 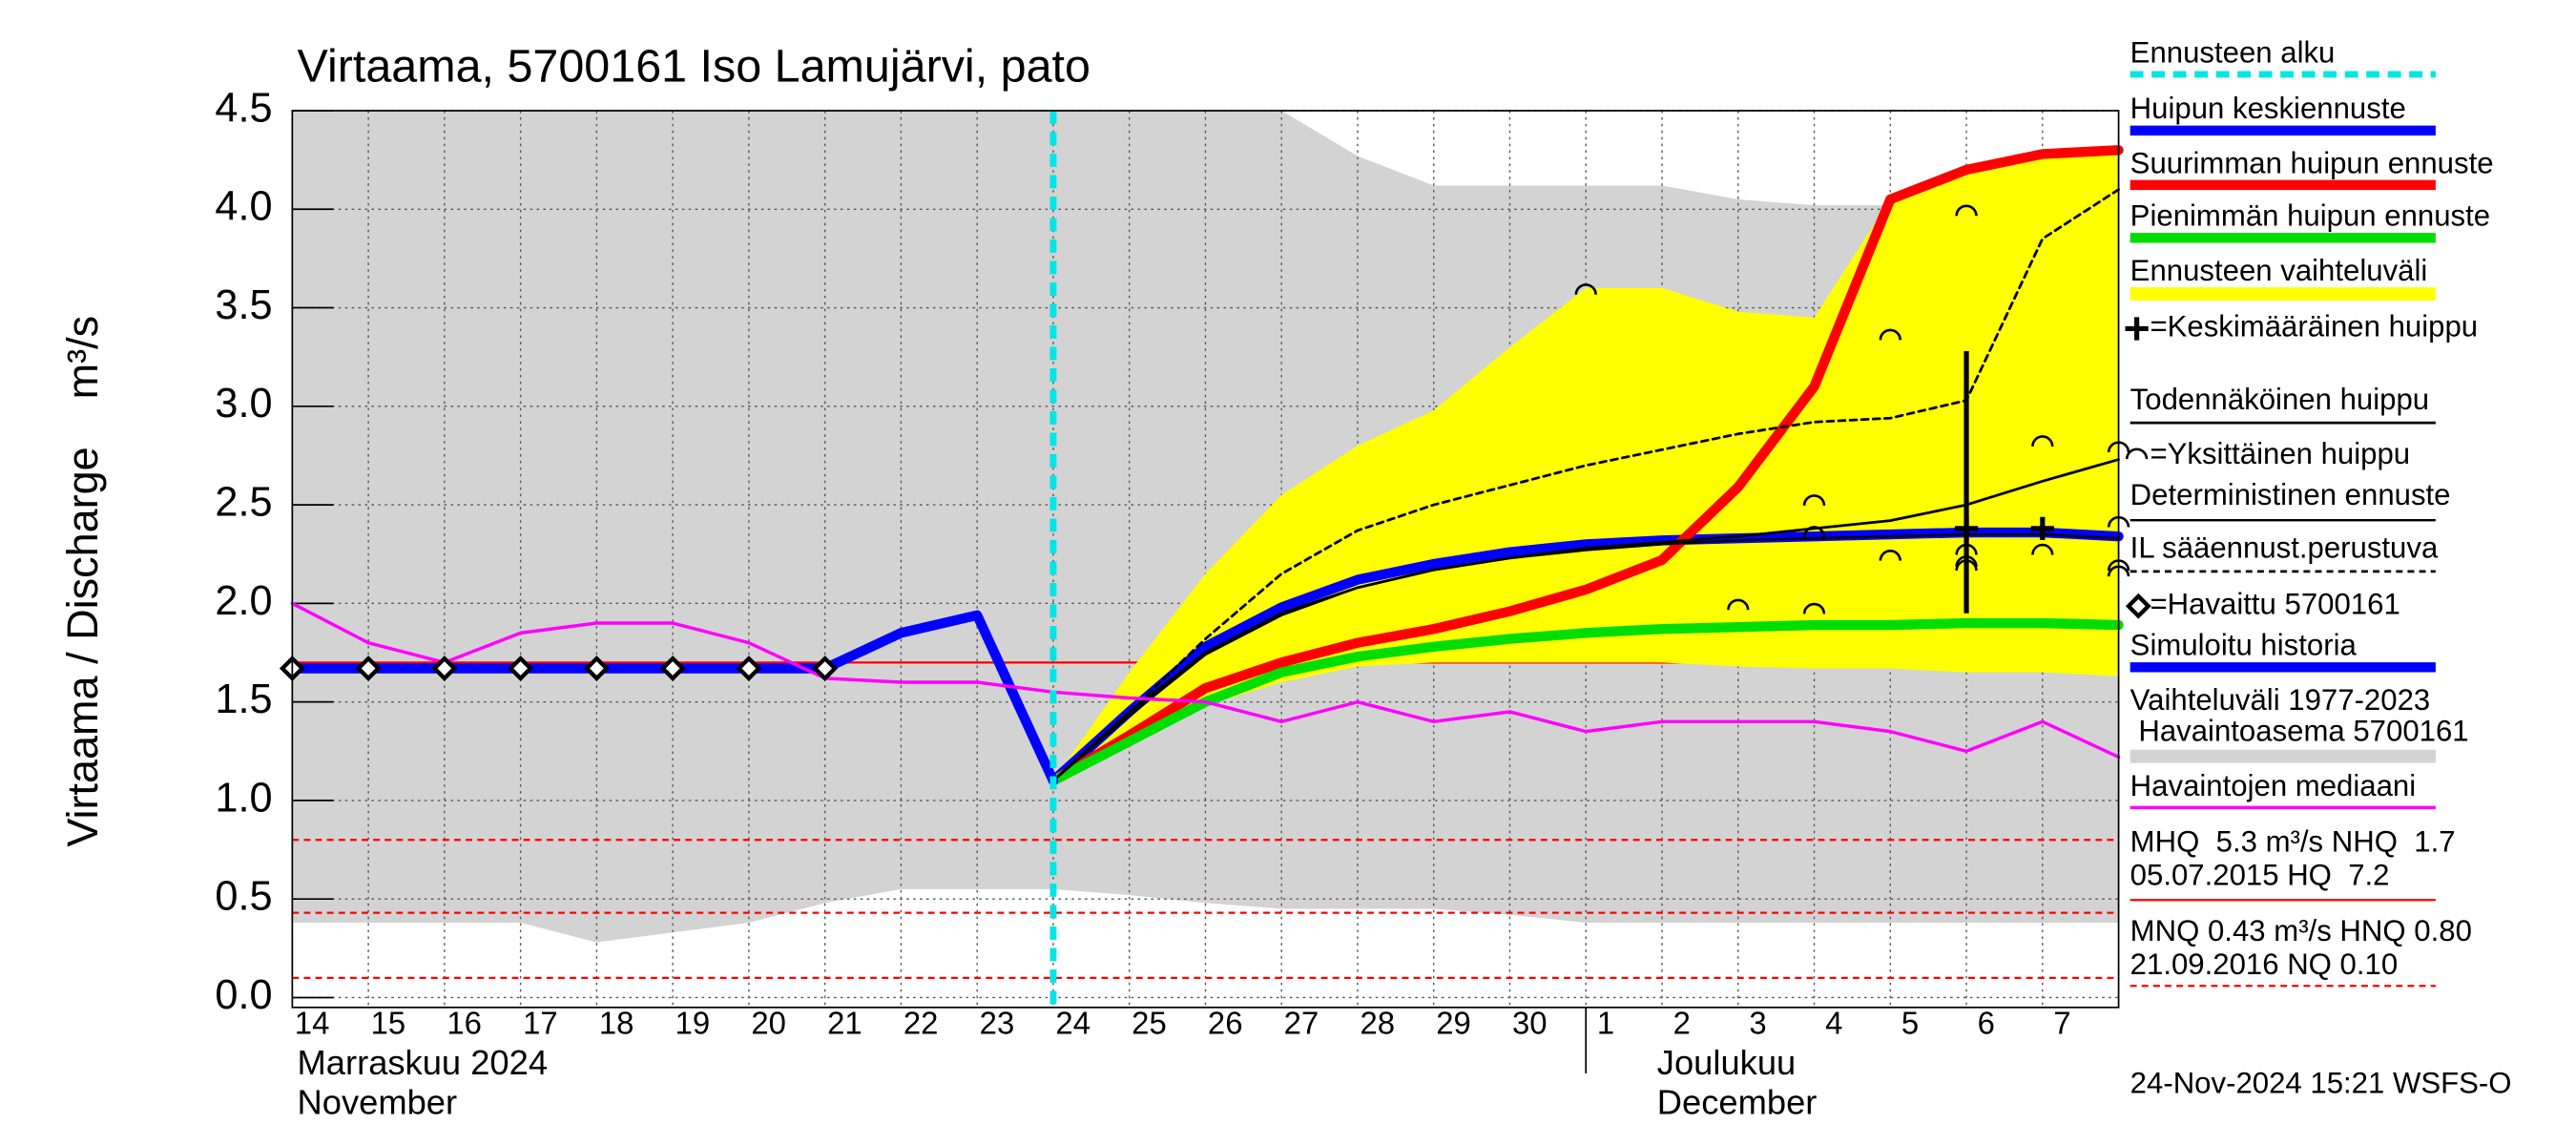 What do you see at coordinates (2299, 732) in the screenshot?
I see `legend-label: Havaintoasema 5700161` at bounding box center [2299, 732].